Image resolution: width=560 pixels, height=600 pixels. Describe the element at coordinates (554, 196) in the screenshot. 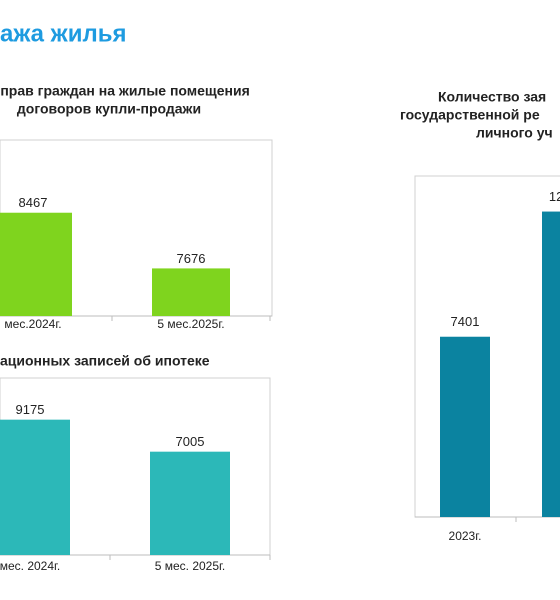

I see `value-label: 12540` at that location.